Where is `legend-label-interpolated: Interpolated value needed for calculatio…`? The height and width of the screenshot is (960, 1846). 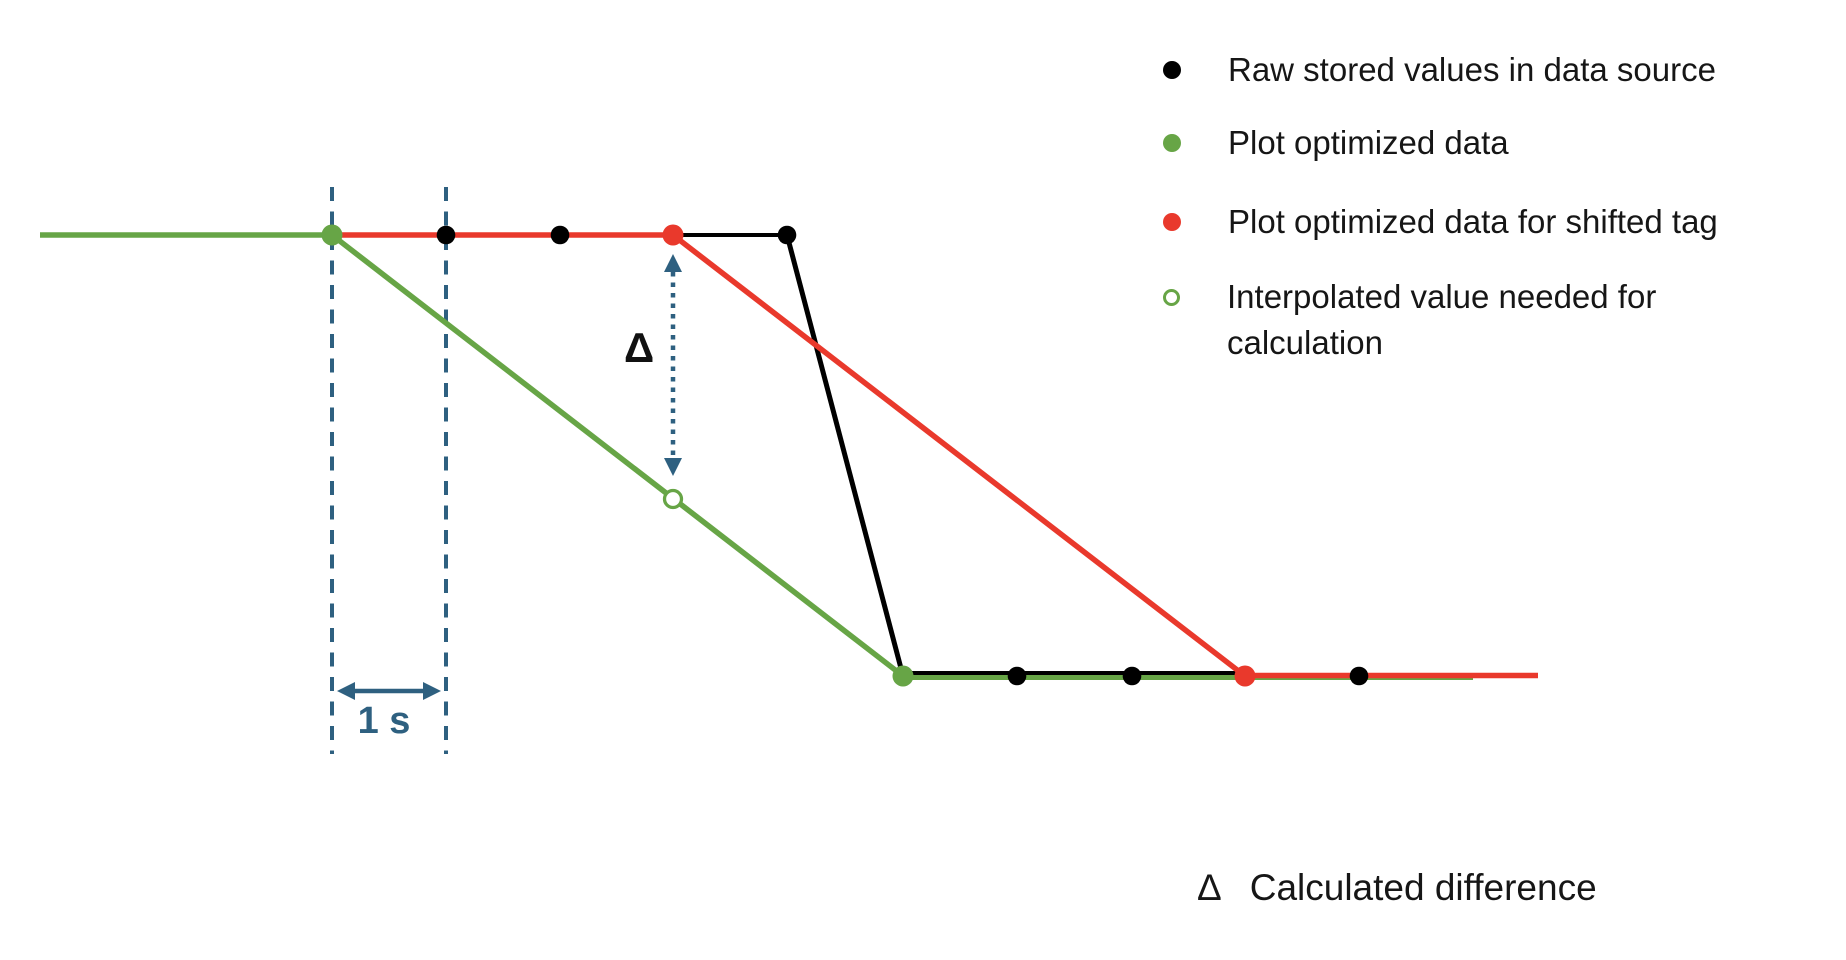 legend-label-interpolated: Interpolated value needed for calculatio… is located at coordinates (1442, 319).